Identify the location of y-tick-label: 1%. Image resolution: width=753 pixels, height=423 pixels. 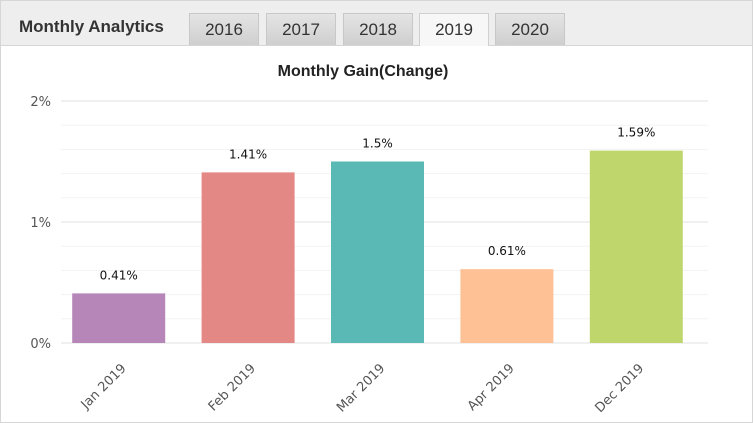
(40, 223).